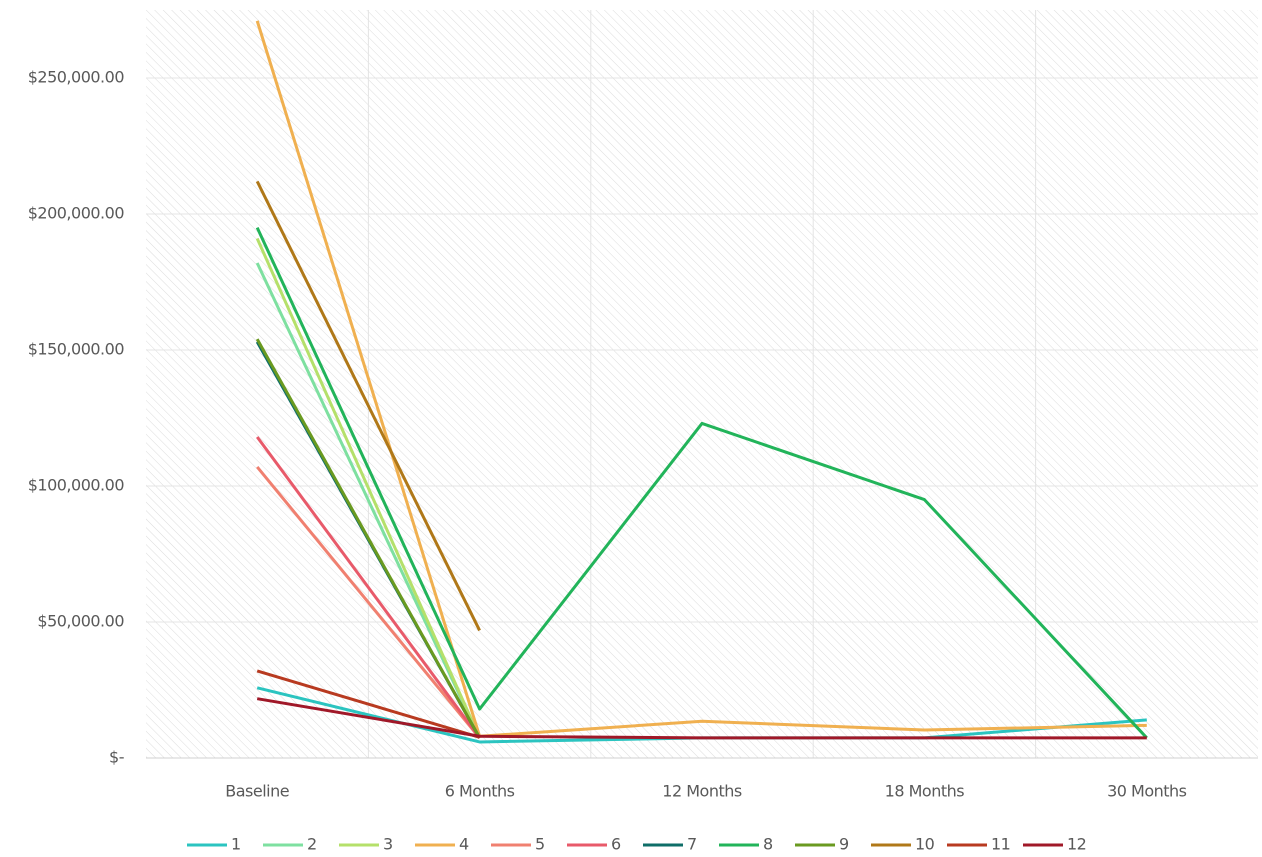 The width and height of the screenshot is (1262, 857). I want to click on y-tick-label: $100,000.00, so click(76, 485).